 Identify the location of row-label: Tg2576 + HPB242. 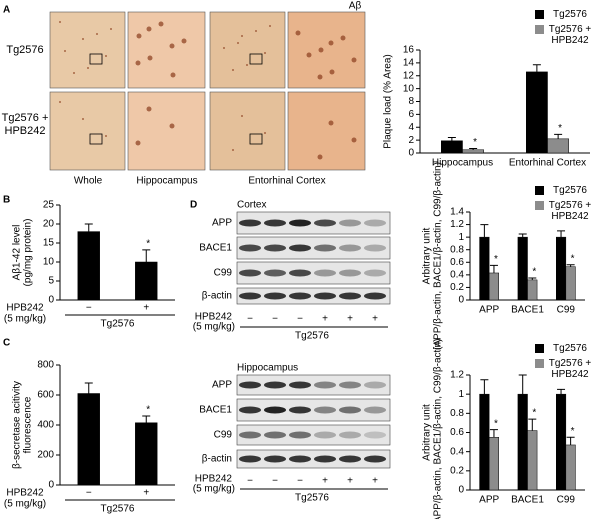
(25, 124).